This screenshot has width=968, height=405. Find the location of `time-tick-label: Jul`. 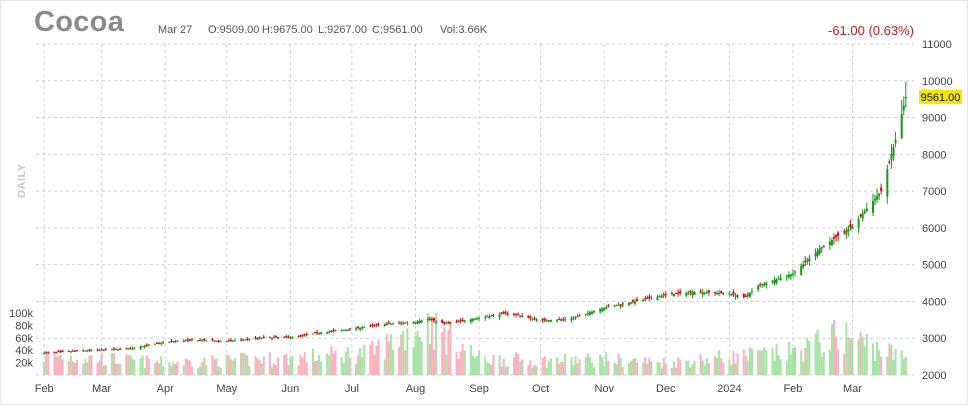

time-tick-label: Jul is located at coordinates (352, 389).